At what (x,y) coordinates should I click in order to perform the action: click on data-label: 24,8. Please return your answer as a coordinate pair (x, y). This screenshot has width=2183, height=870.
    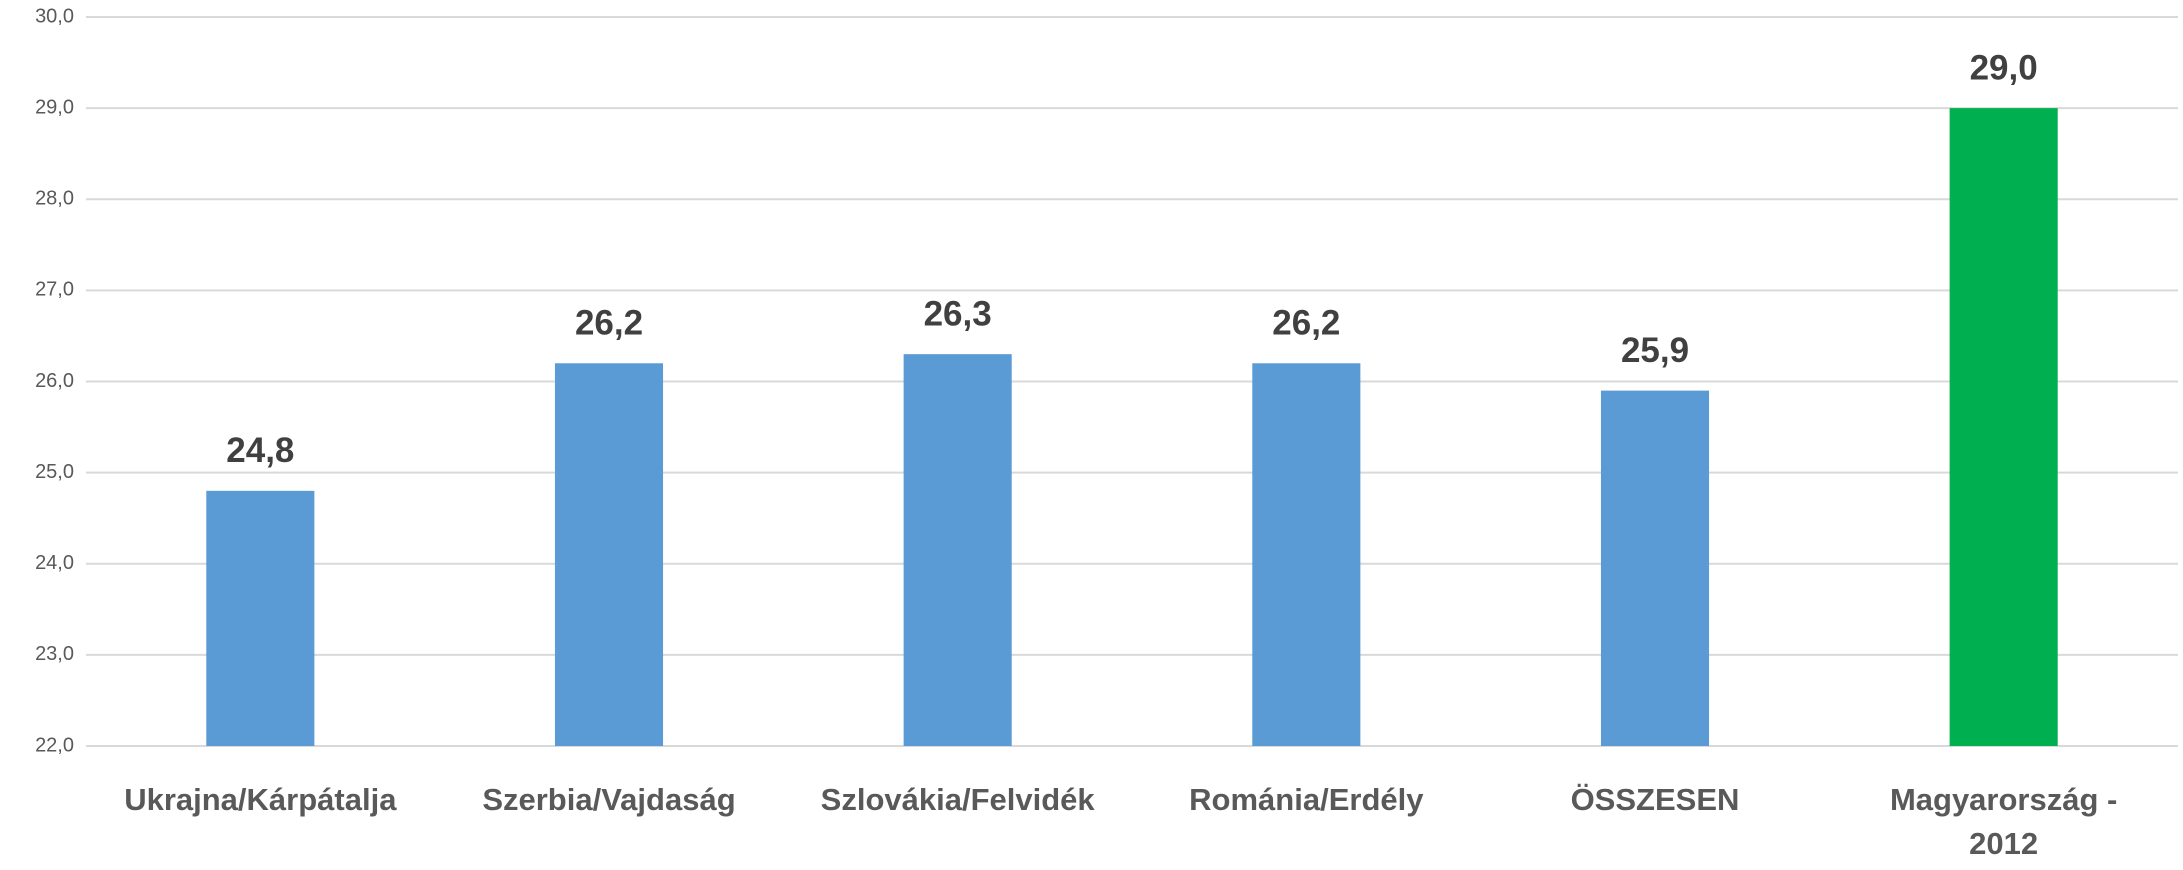
    Looking at the image, I should click on (260, 450).